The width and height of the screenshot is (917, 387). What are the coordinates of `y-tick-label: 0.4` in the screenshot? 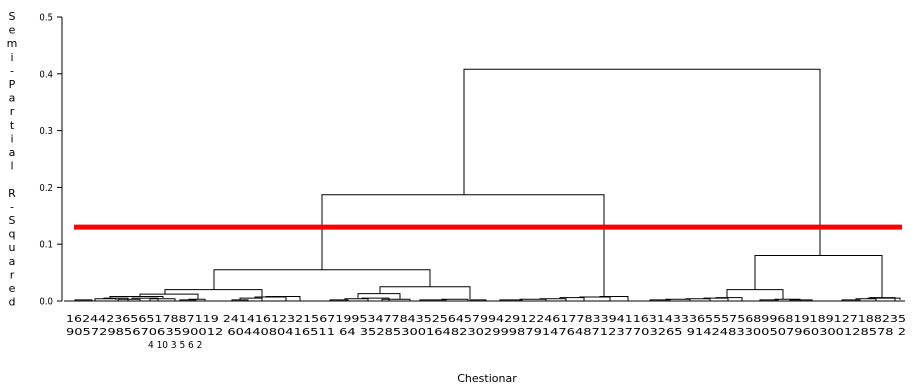 It's located at (46, 74).